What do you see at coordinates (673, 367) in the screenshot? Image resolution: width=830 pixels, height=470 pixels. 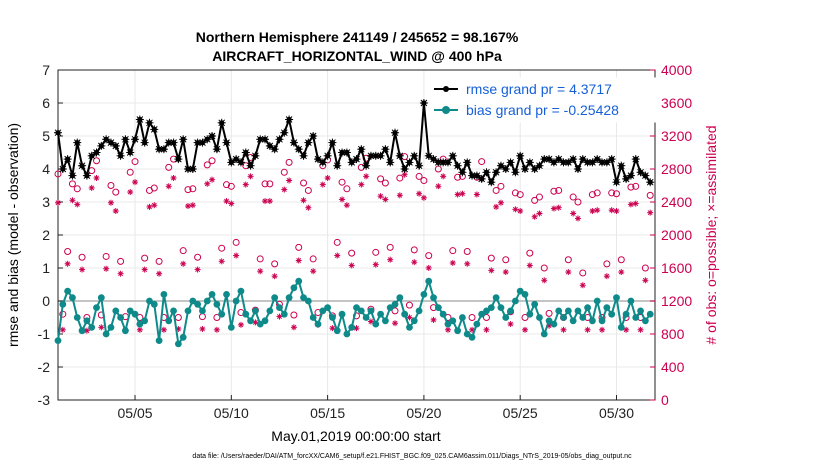 I see `y2-tick-label: 400` at bounding box center [673, 367].